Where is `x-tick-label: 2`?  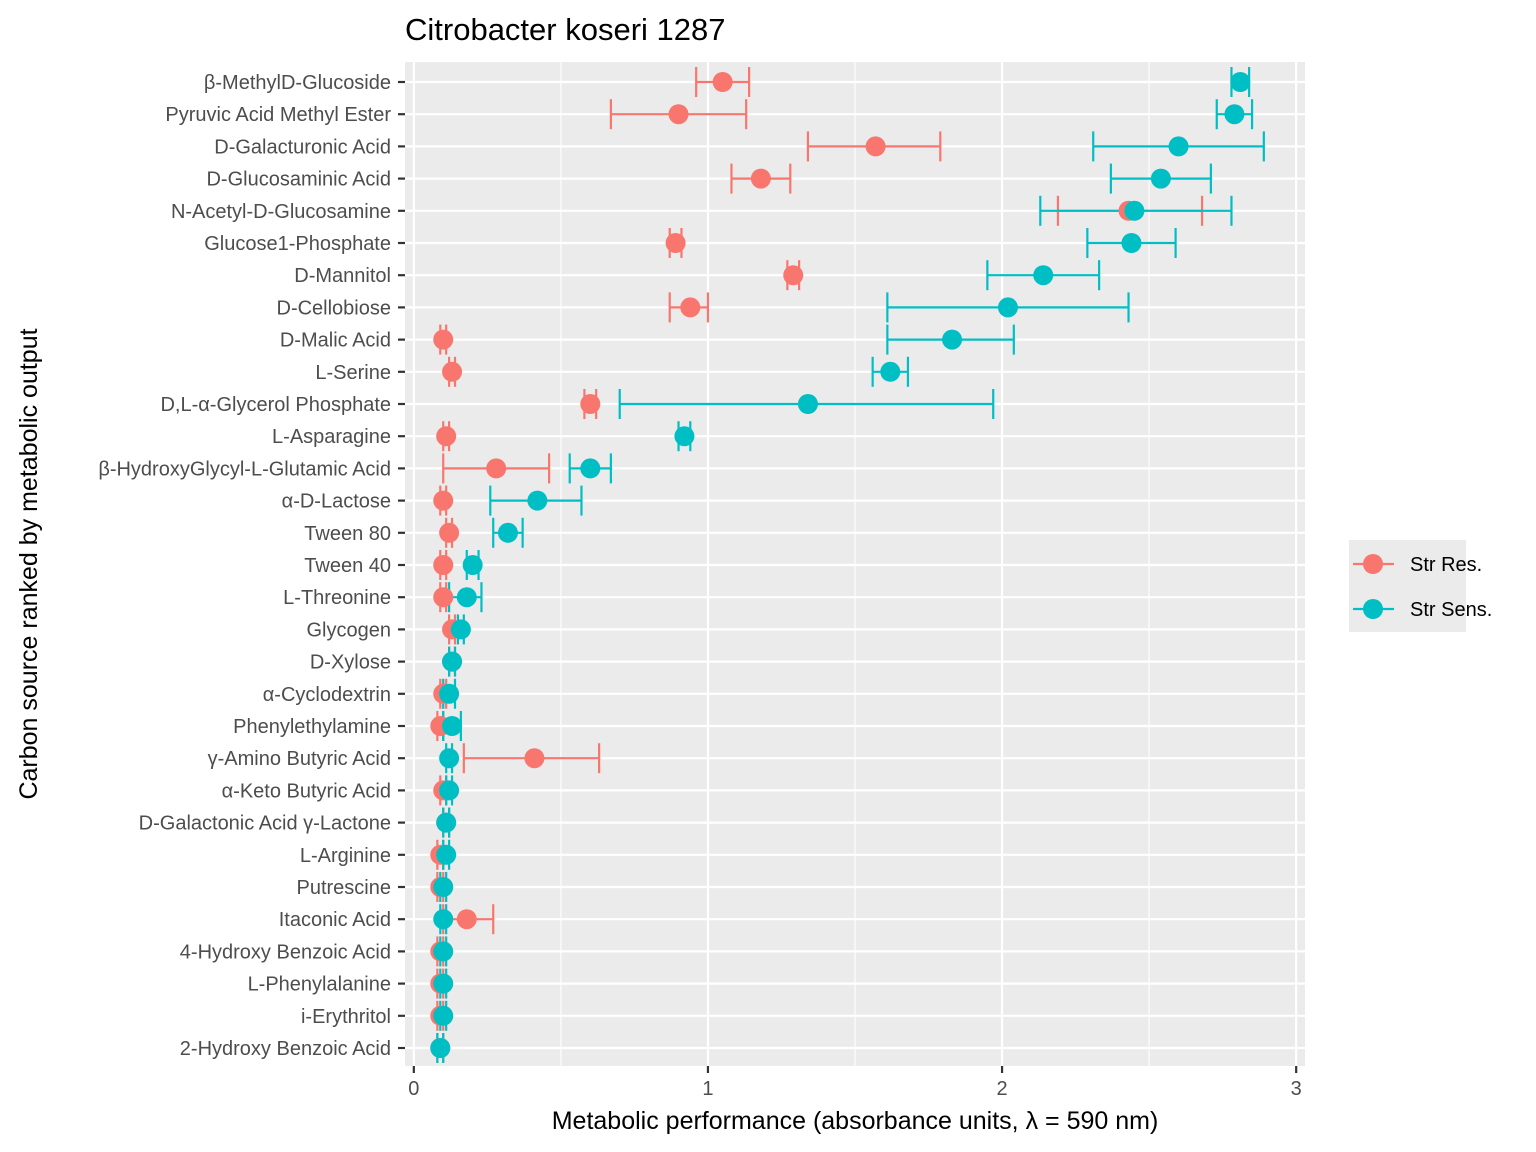
x-tick-label: 2 is located at coordinates (1001, 1089).